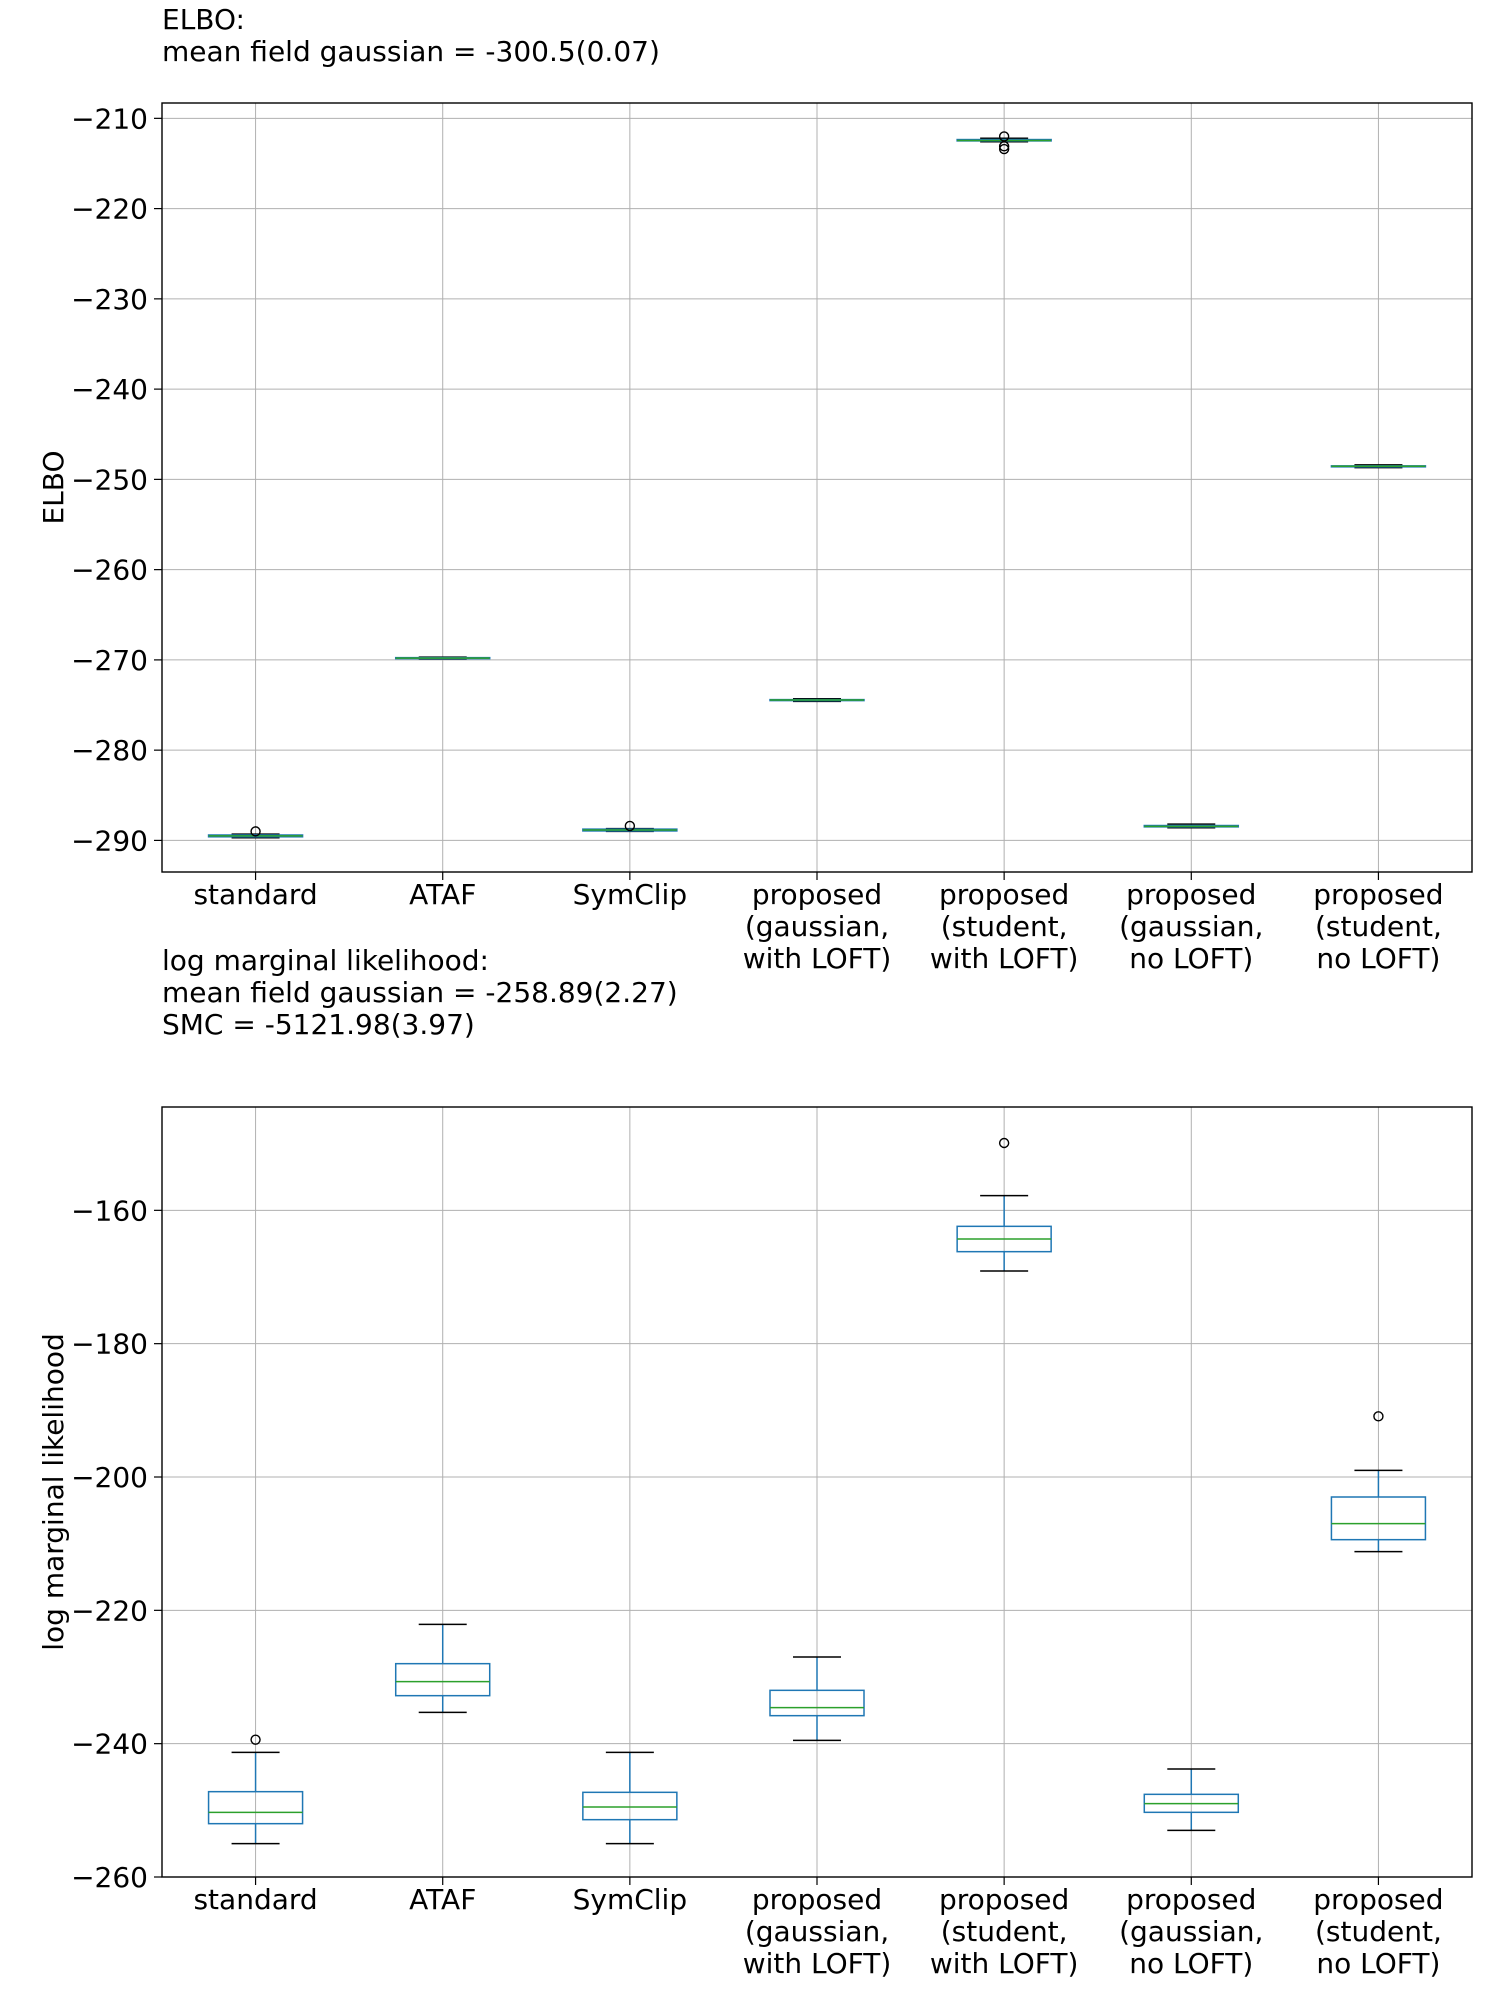 The height and width of the screenshot is (2000, 1500). I want to click on y-axis-label: log marginal likelihood, so click(53, 1492).